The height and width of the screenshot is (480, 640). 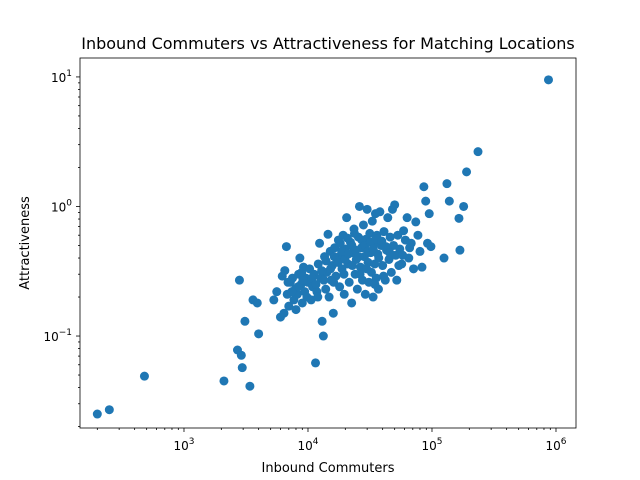 I want to click on x-tick-label: 10⁴, so click(x=307, y=445).